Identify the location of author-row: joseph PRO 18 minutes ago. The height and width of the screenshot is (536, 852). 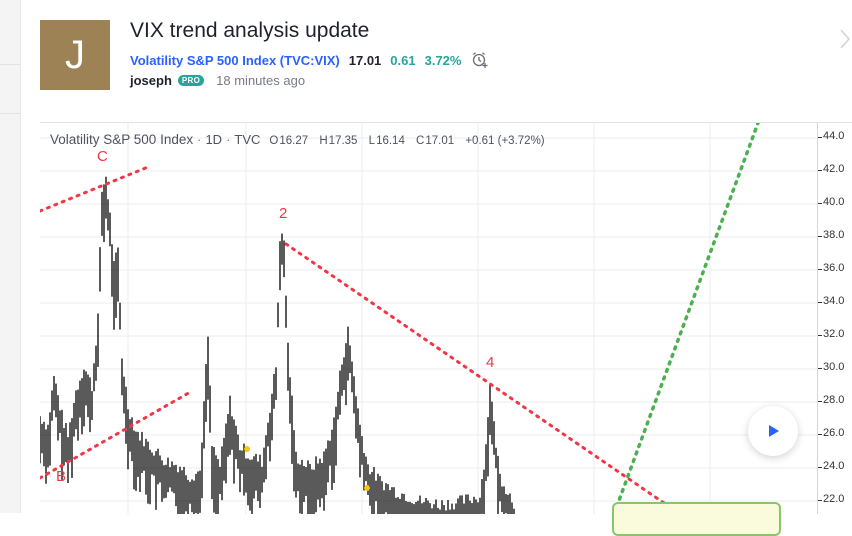
(217, 80).